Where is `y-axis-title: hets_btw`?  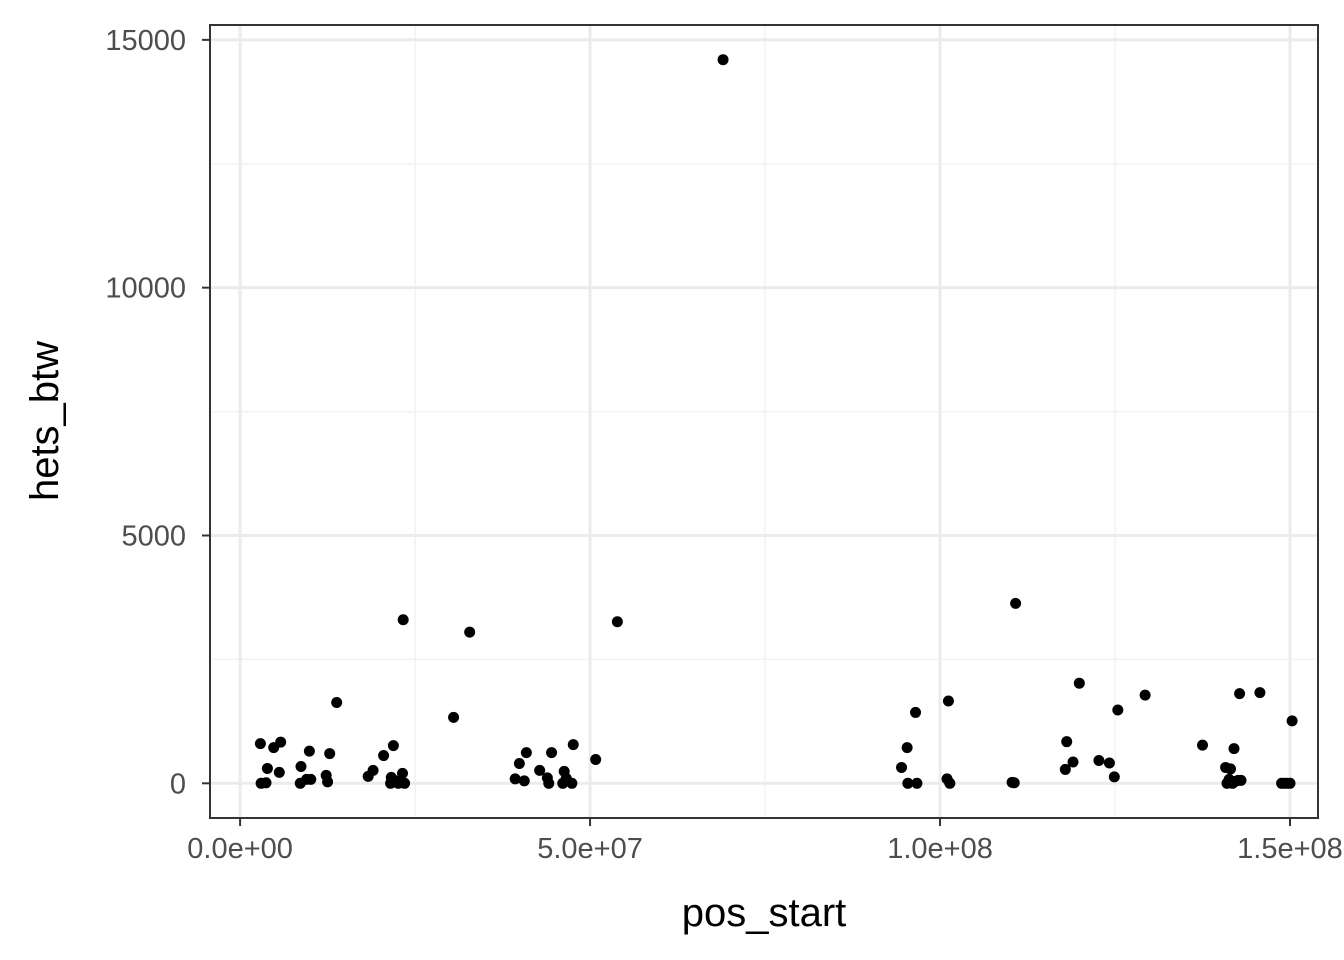
y-axis-title: hets_btw is located at coordinates (45, 421).